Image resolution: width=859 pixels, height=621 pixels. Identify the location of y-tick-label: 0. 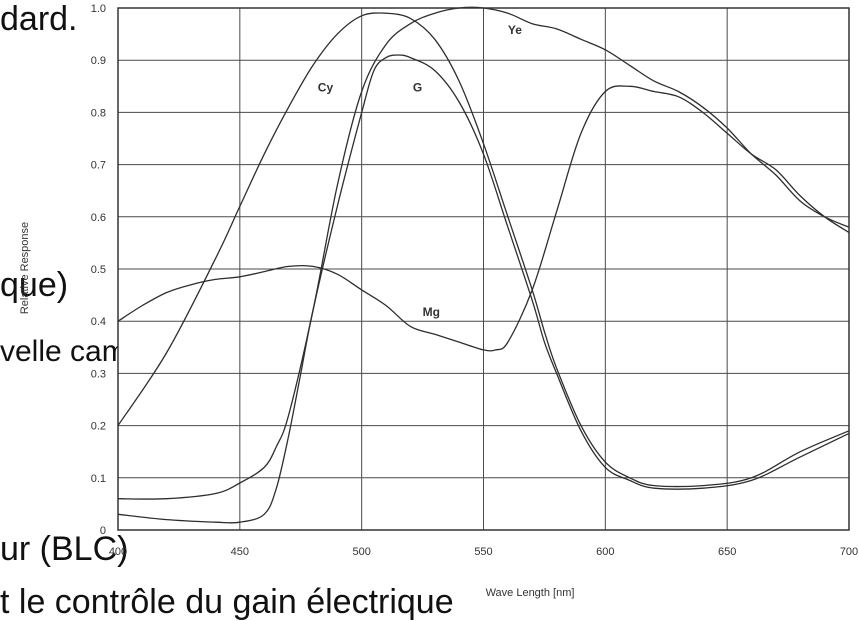
(103, 531).